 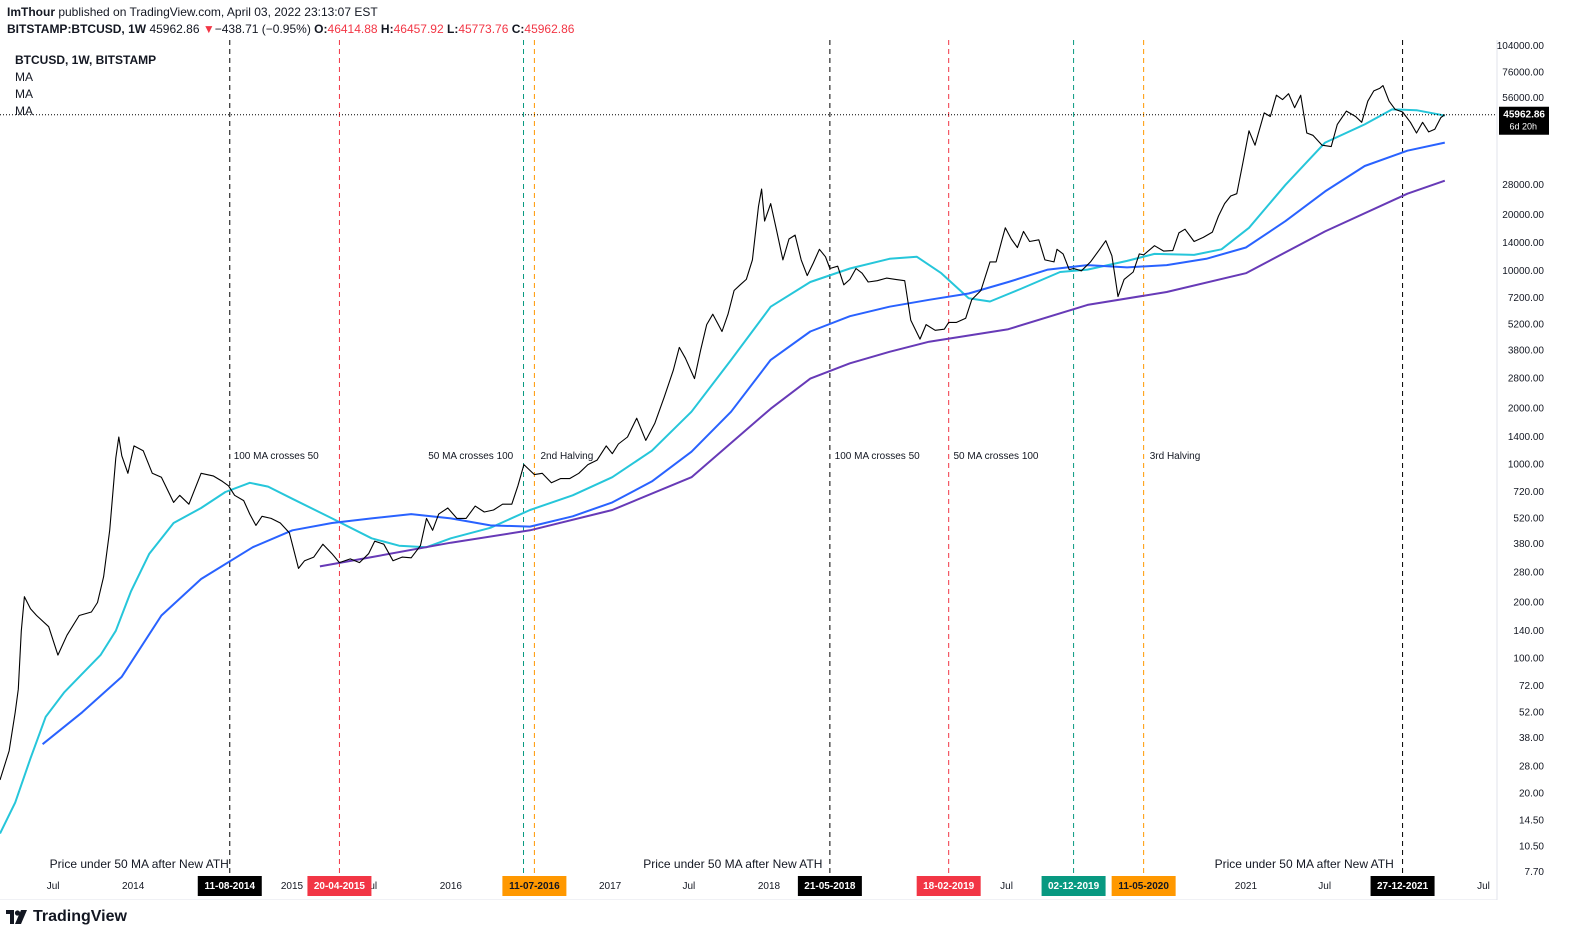 I want to click on y-tick-label: 520.00, so click(x=1528, y=518).